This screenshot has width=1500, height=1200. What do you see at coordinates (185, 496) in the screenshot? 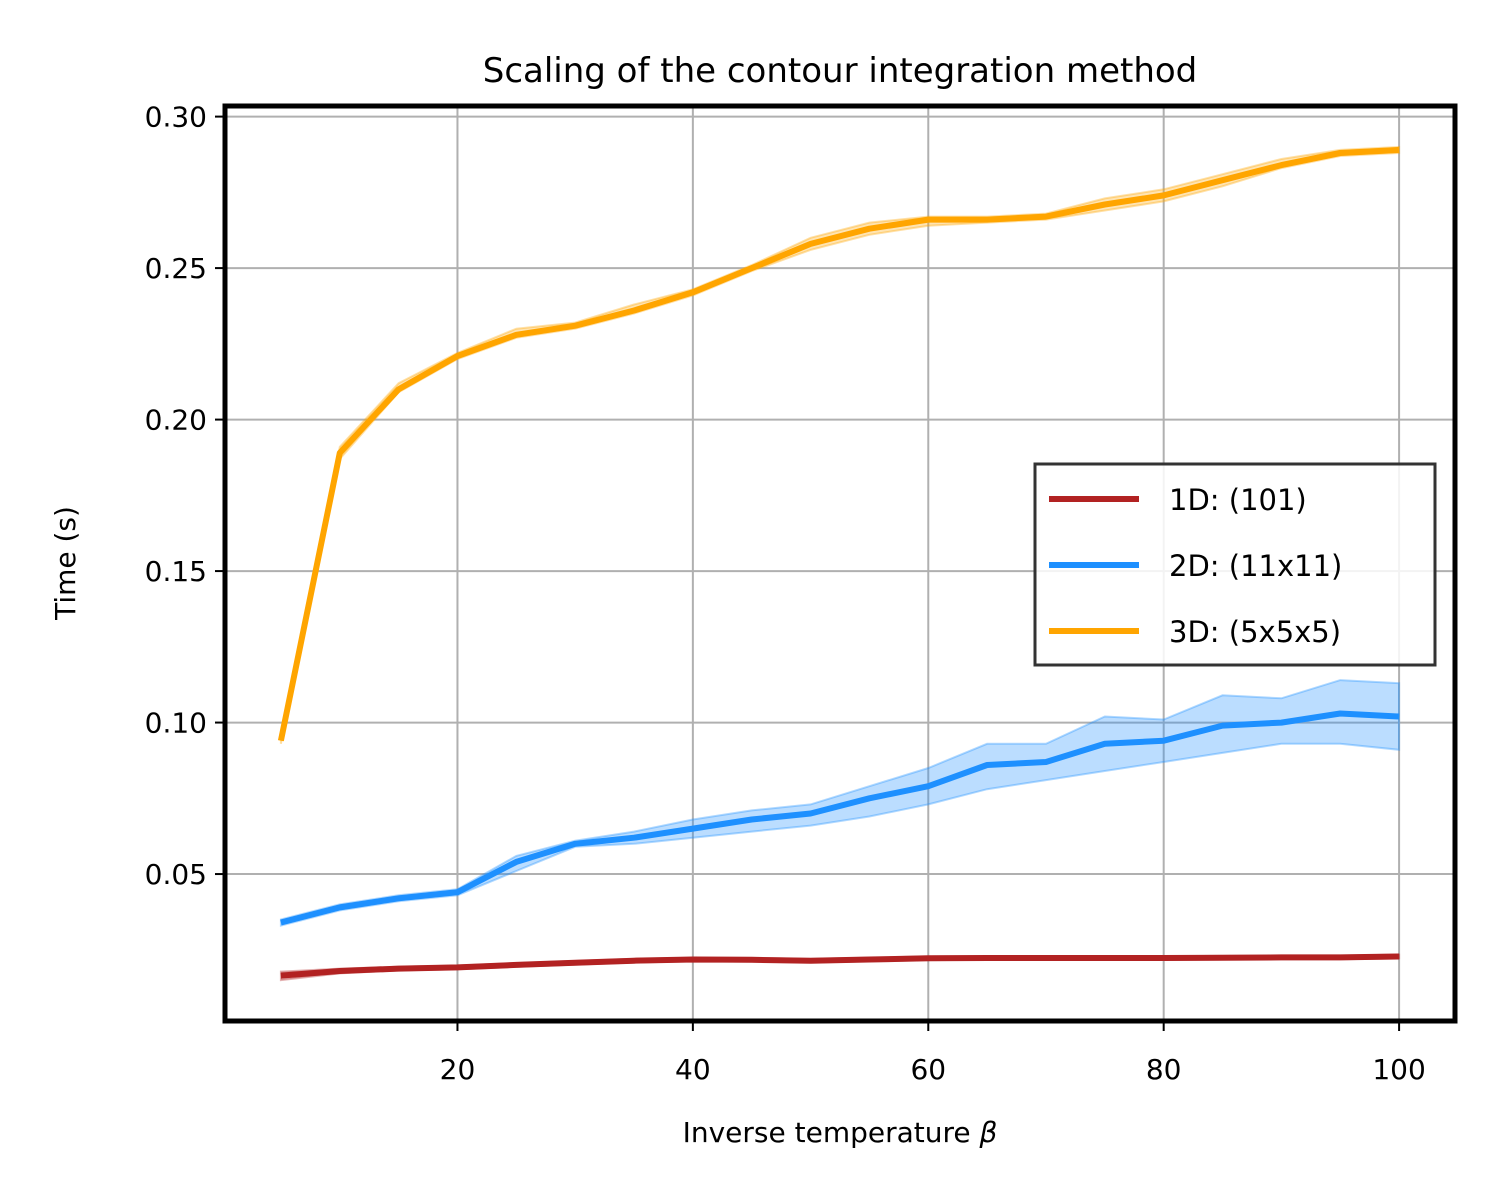
I see `y-axis: 0.05 0.10 0.15 0.20 0.25 0.30` at bounding box center [185, 496].